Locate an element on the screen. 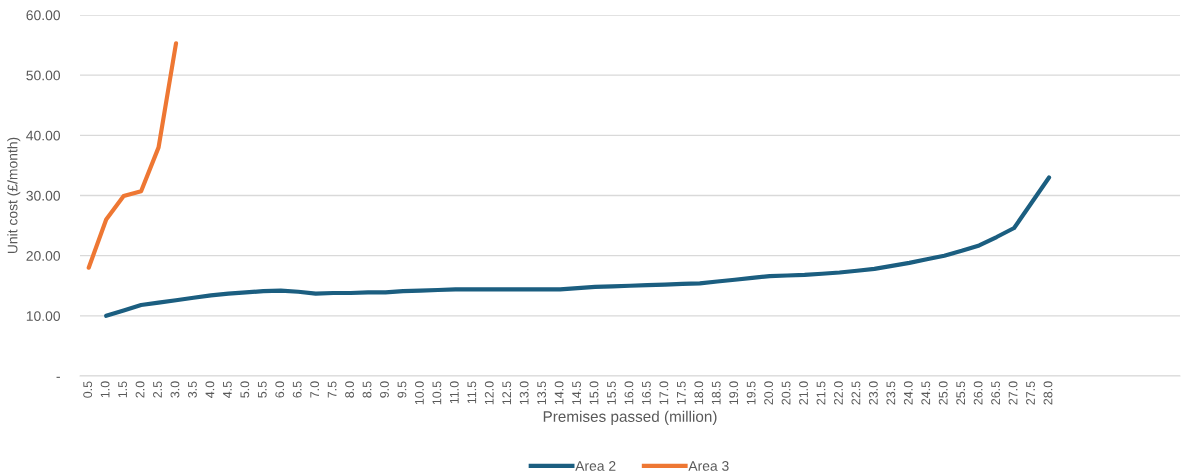 This screenshot has height=476, width=1184. x-tick-label: 19.0 is located at coordinates (734, 393).